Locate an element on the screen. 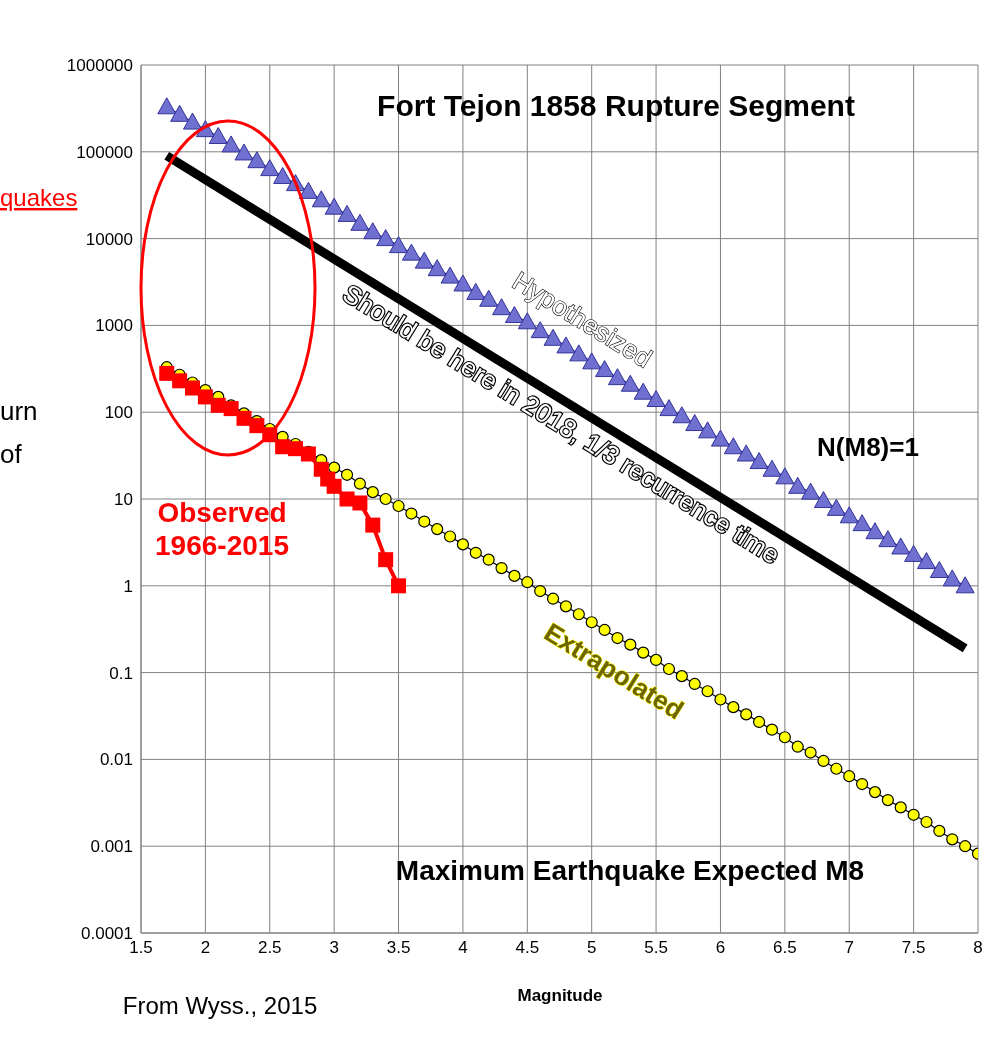  y-tick-label: 10 is located at coordinates (123, 500).